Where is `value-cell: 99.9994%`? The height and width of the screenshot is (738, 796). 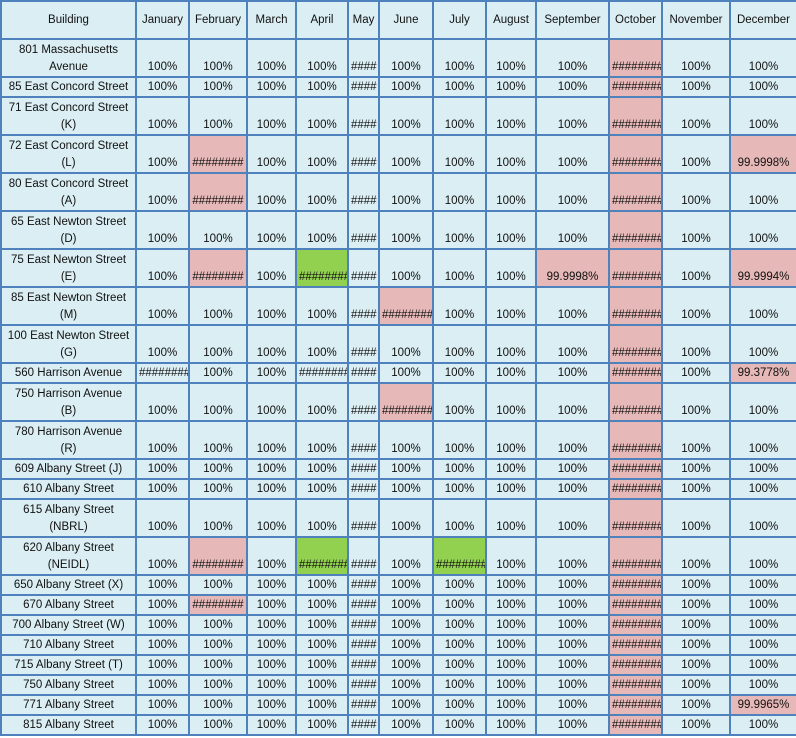 value-cell: 99.9994% is located at coordinates (762, 268).